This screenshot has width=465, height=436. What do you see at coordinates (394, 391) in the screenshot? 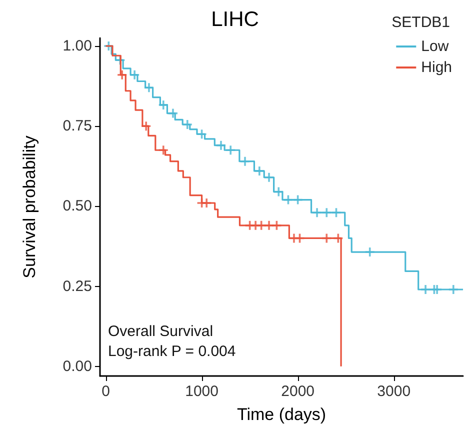
I see `x-tick-label: 3000` at bounding box center [394, 391].